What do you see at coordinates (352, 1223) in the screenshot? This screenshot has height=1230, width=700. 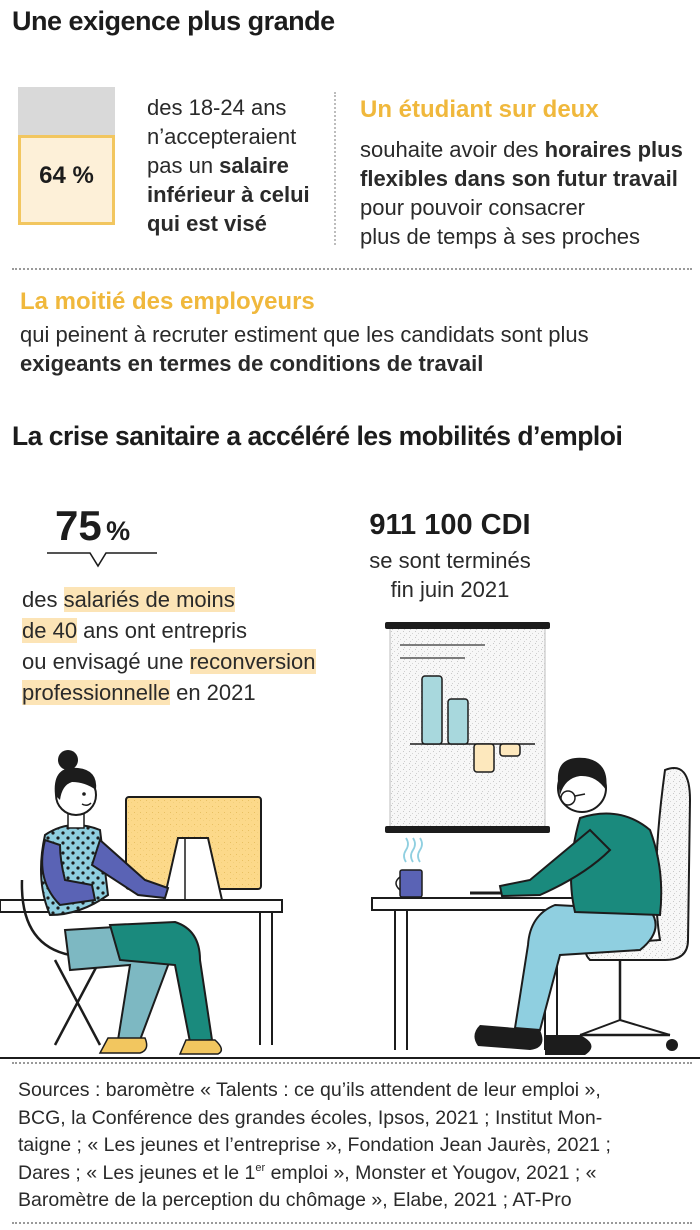 I see `bottom-divider` at bounding box center [352, 1223].